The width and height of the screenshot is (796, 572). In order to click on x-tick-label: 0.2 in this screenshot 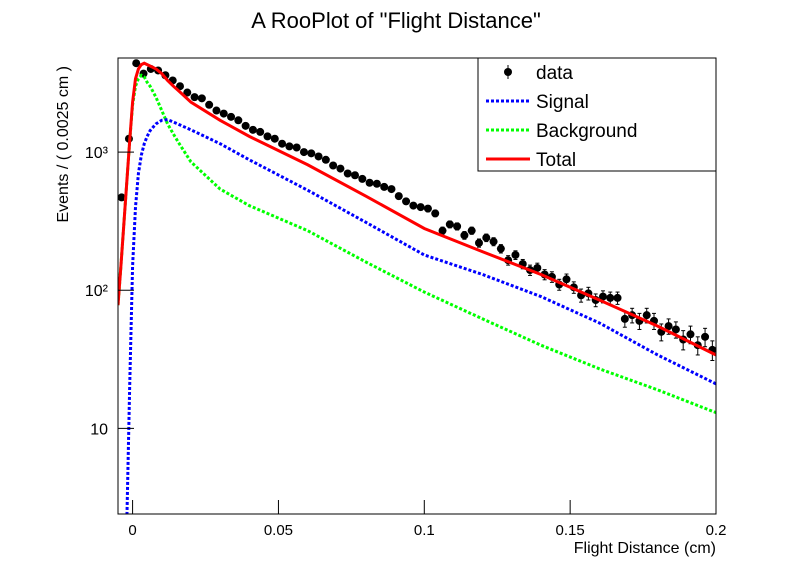, I will do `click(716, 530)`.